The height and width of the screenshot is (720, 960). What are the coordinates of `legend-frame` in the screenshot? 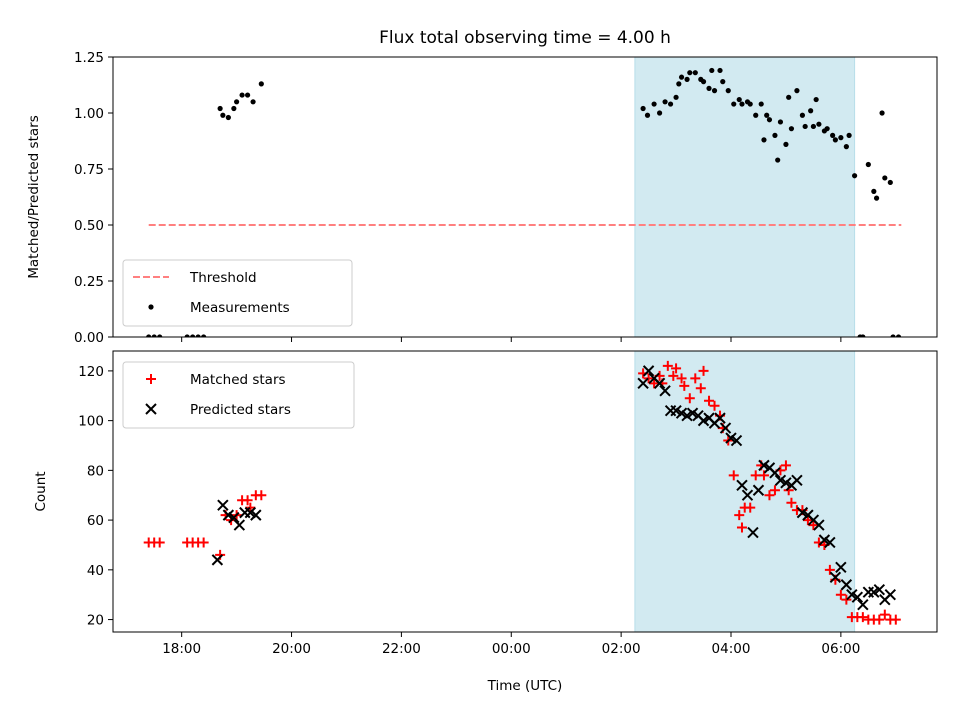 It's located at (237, 293).